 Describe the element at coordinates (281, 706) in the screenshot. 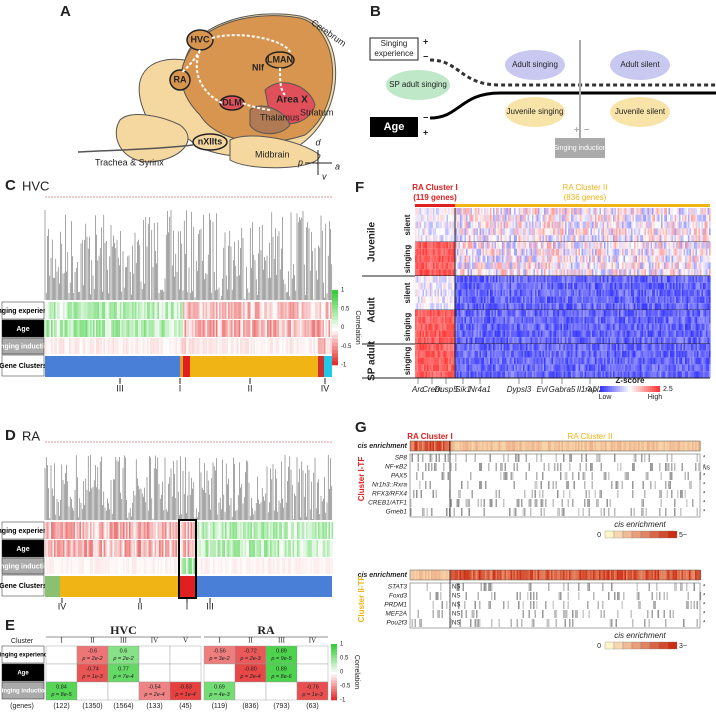

I see `genes-count: (793)` at that location.